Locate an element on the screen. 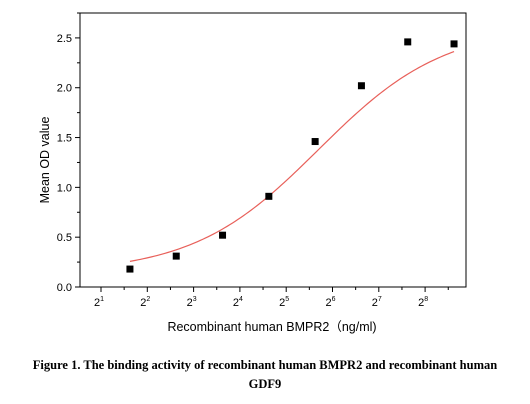  x-tick-label: 26 is located at coordinates (330, 302).